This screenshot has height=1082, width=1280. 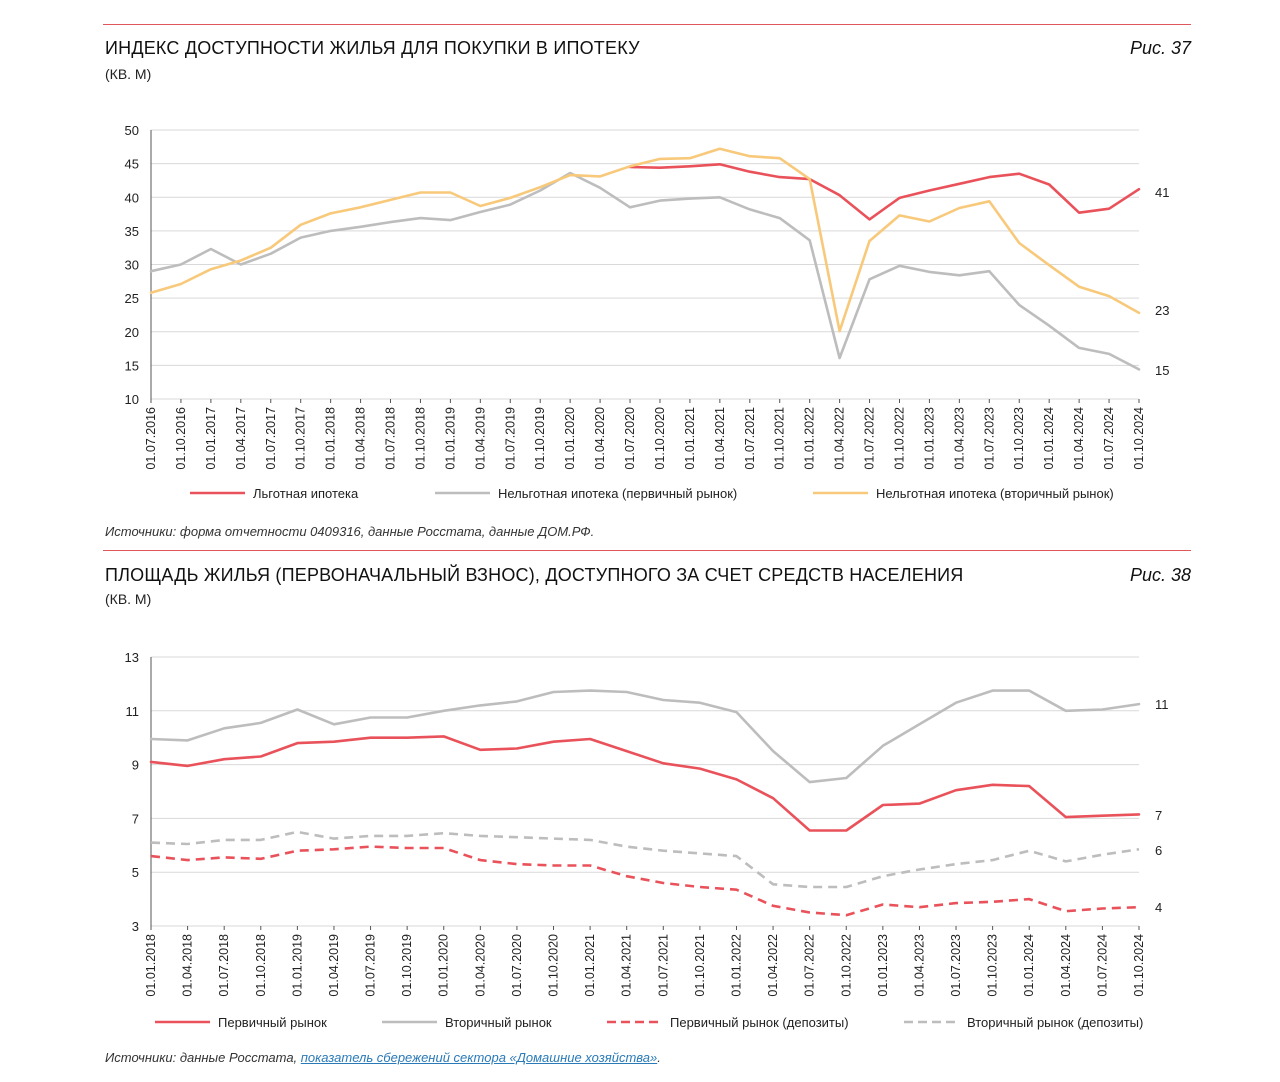 I want to click on x-tick-label: 01.01.2017, so click(x=211, y=438).